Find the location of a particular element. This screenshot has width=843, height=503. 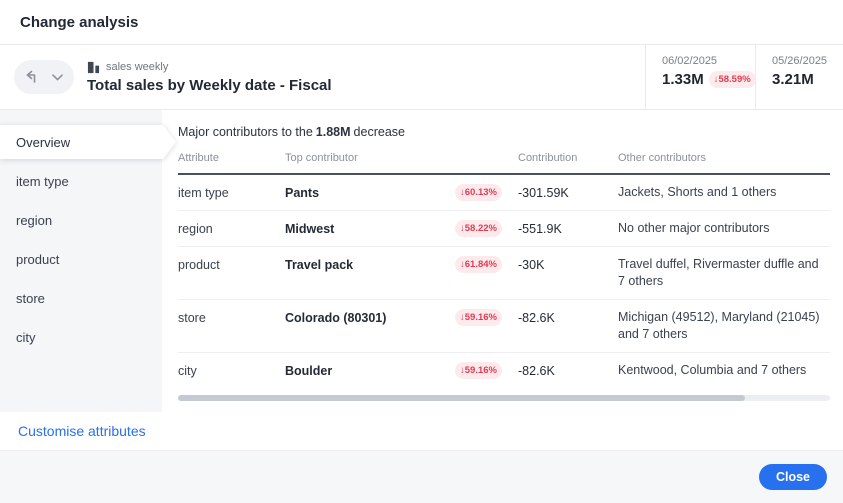

period-previous: 05/26/2025 3.21M is located at coordinates (799, 77).